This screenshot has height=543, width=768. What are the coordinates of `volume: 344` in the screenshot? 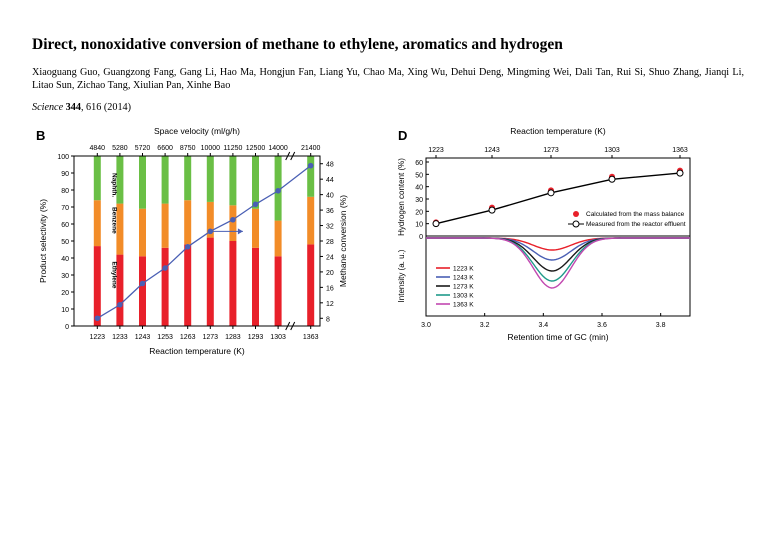 It's located at (73, 107).